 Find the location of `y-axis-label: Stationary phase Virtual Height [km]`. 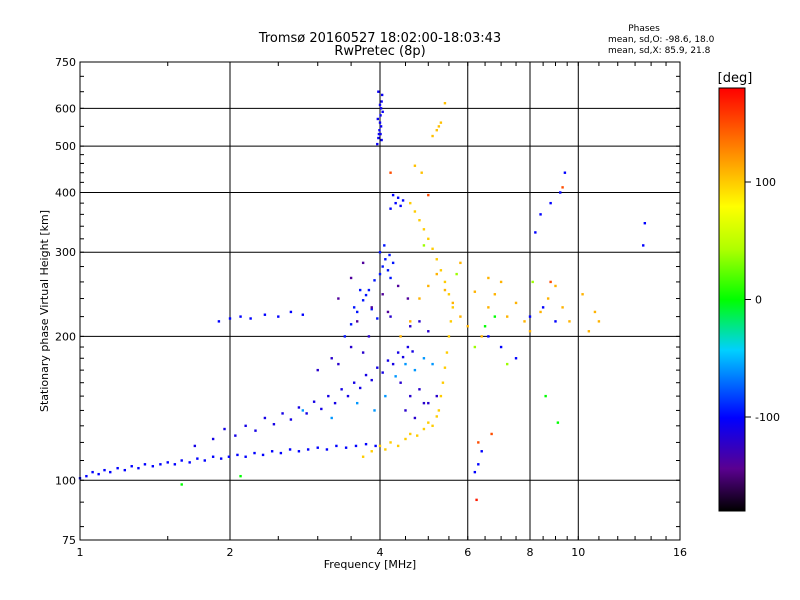

y-axis-label: Stationary phase Virtual Height [km] is located at coordinates (44, 311).